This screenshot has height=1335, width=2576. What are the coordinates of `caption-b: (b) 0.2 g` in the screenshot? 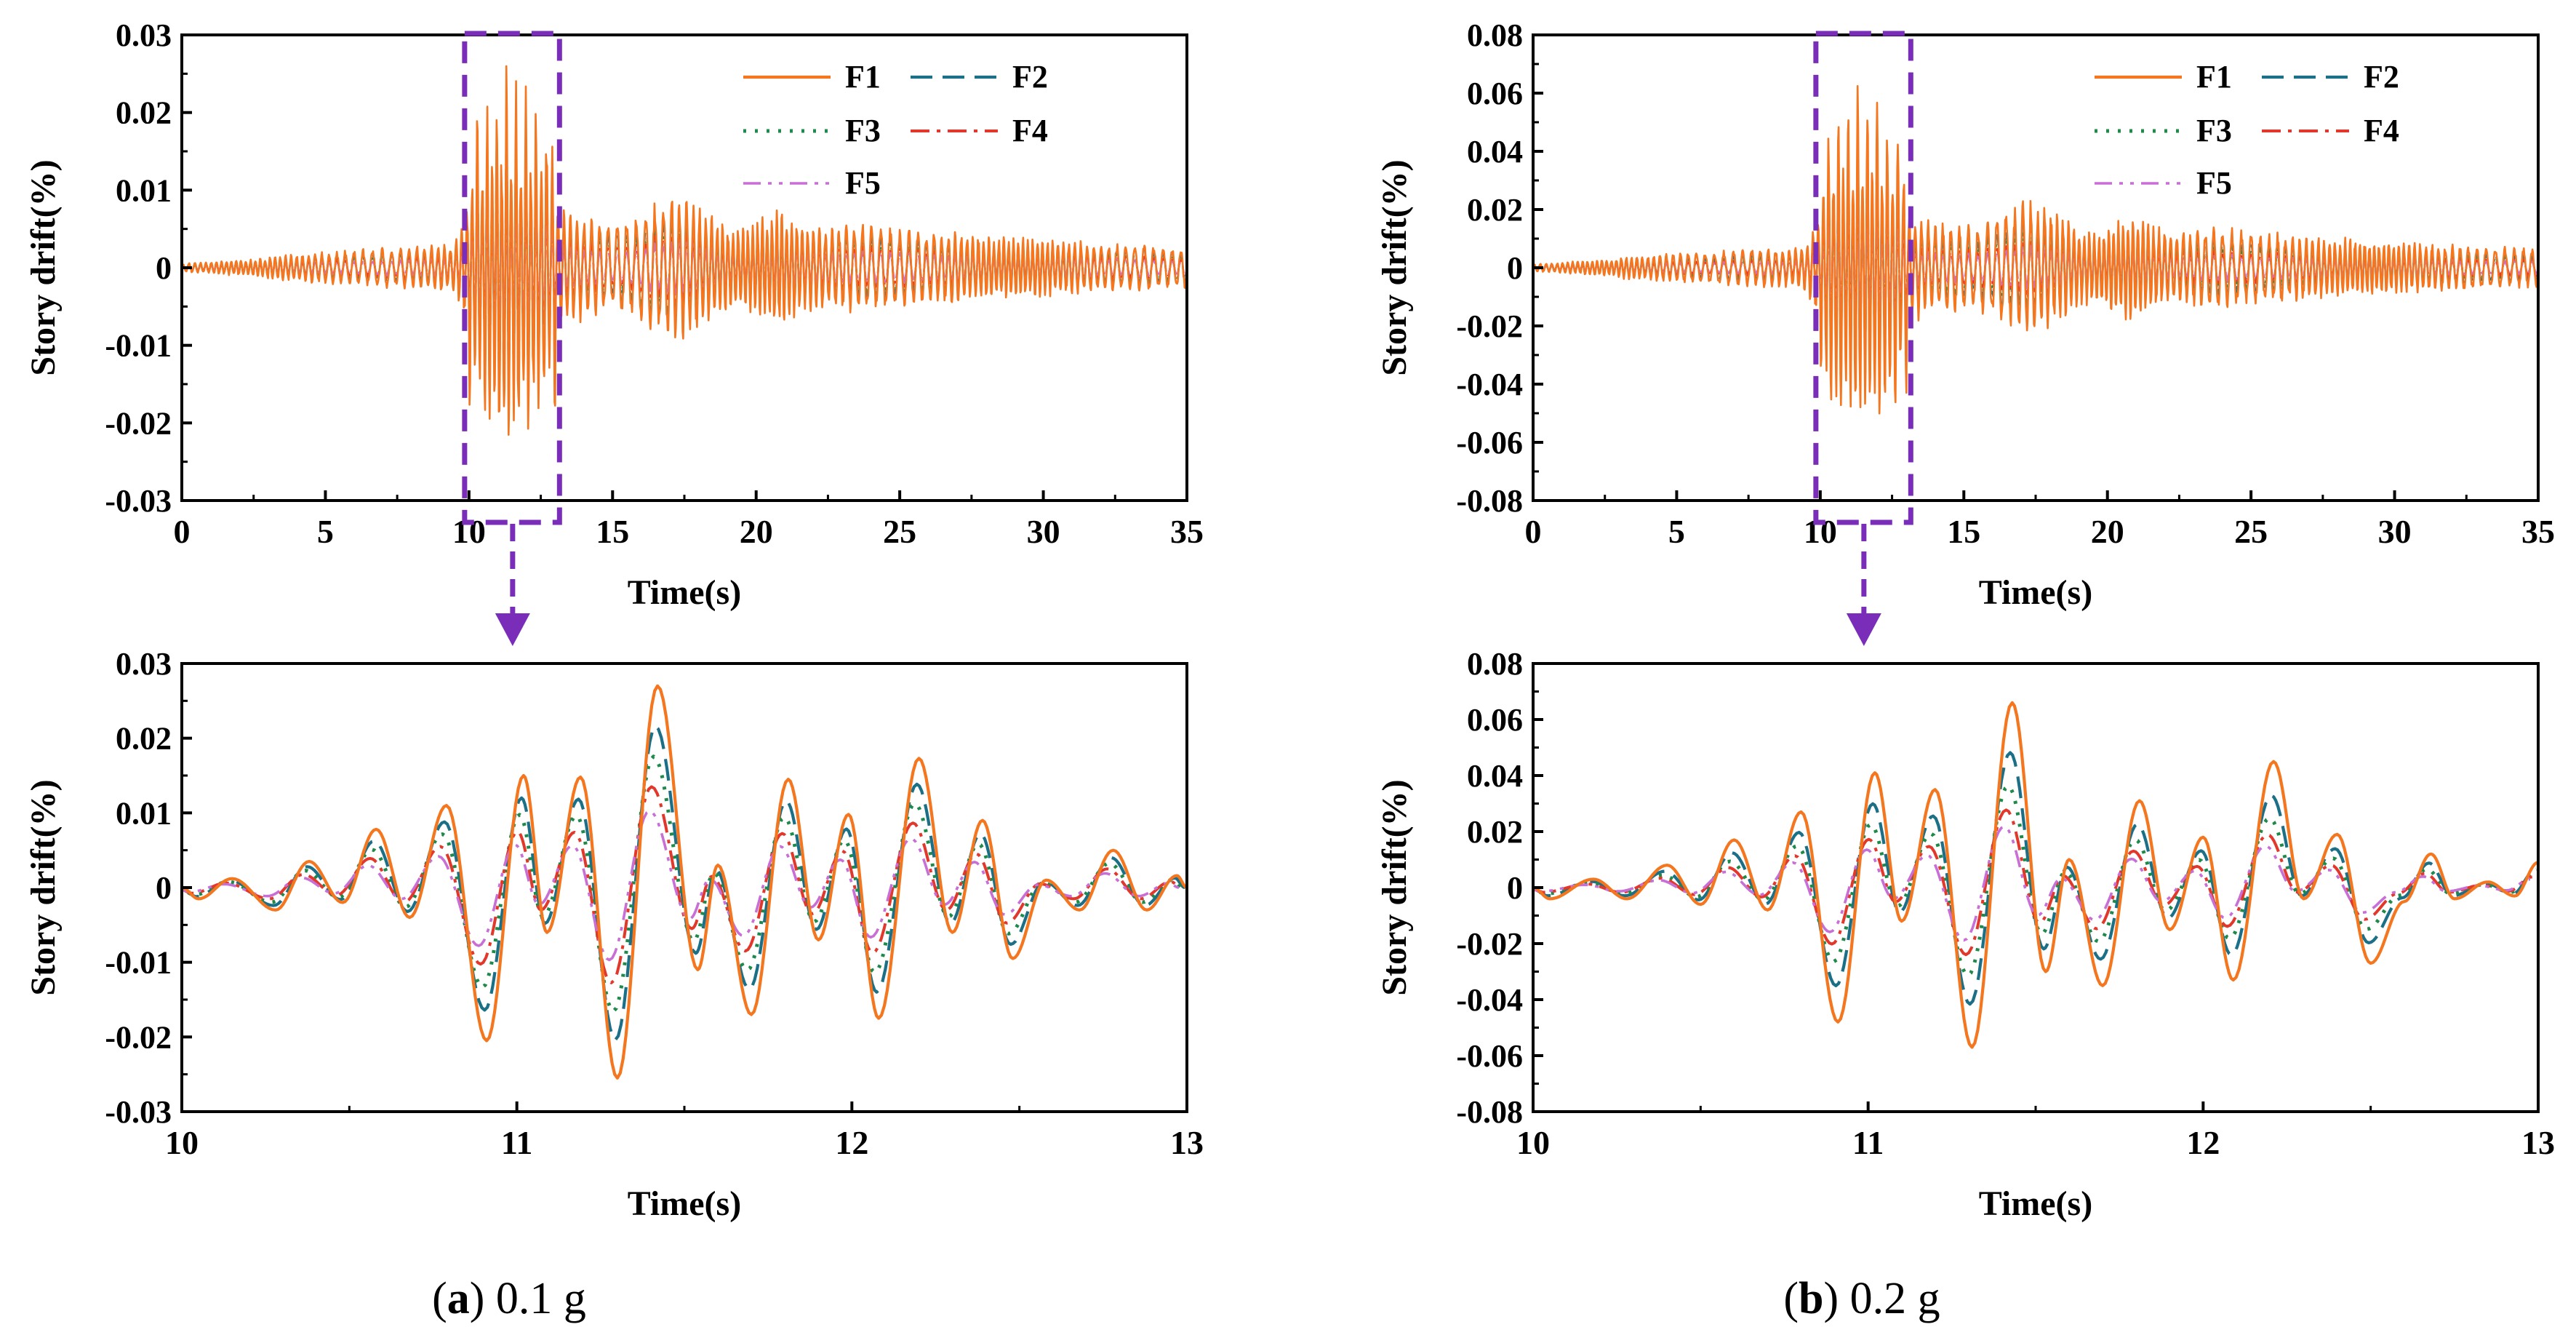 It's located at (1861, 1298).